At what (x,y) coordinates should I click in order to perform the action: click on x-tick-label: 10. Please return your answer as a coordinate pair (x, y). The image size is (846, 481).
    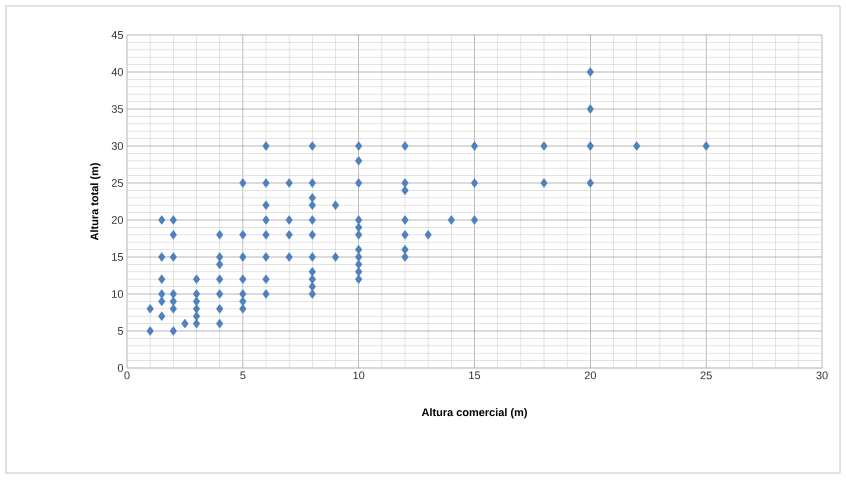
    Looking at the image, I should click on (358, 376).